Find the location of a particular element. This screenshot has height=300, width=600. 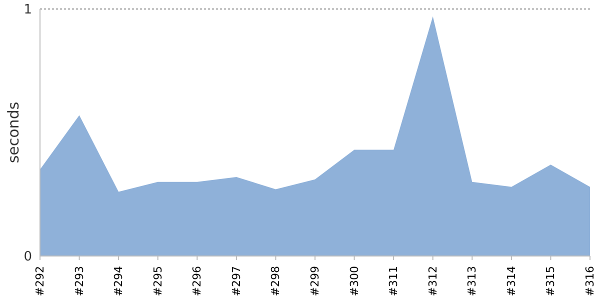

x-tick-label: #294 is located at coordinates (119, 281).